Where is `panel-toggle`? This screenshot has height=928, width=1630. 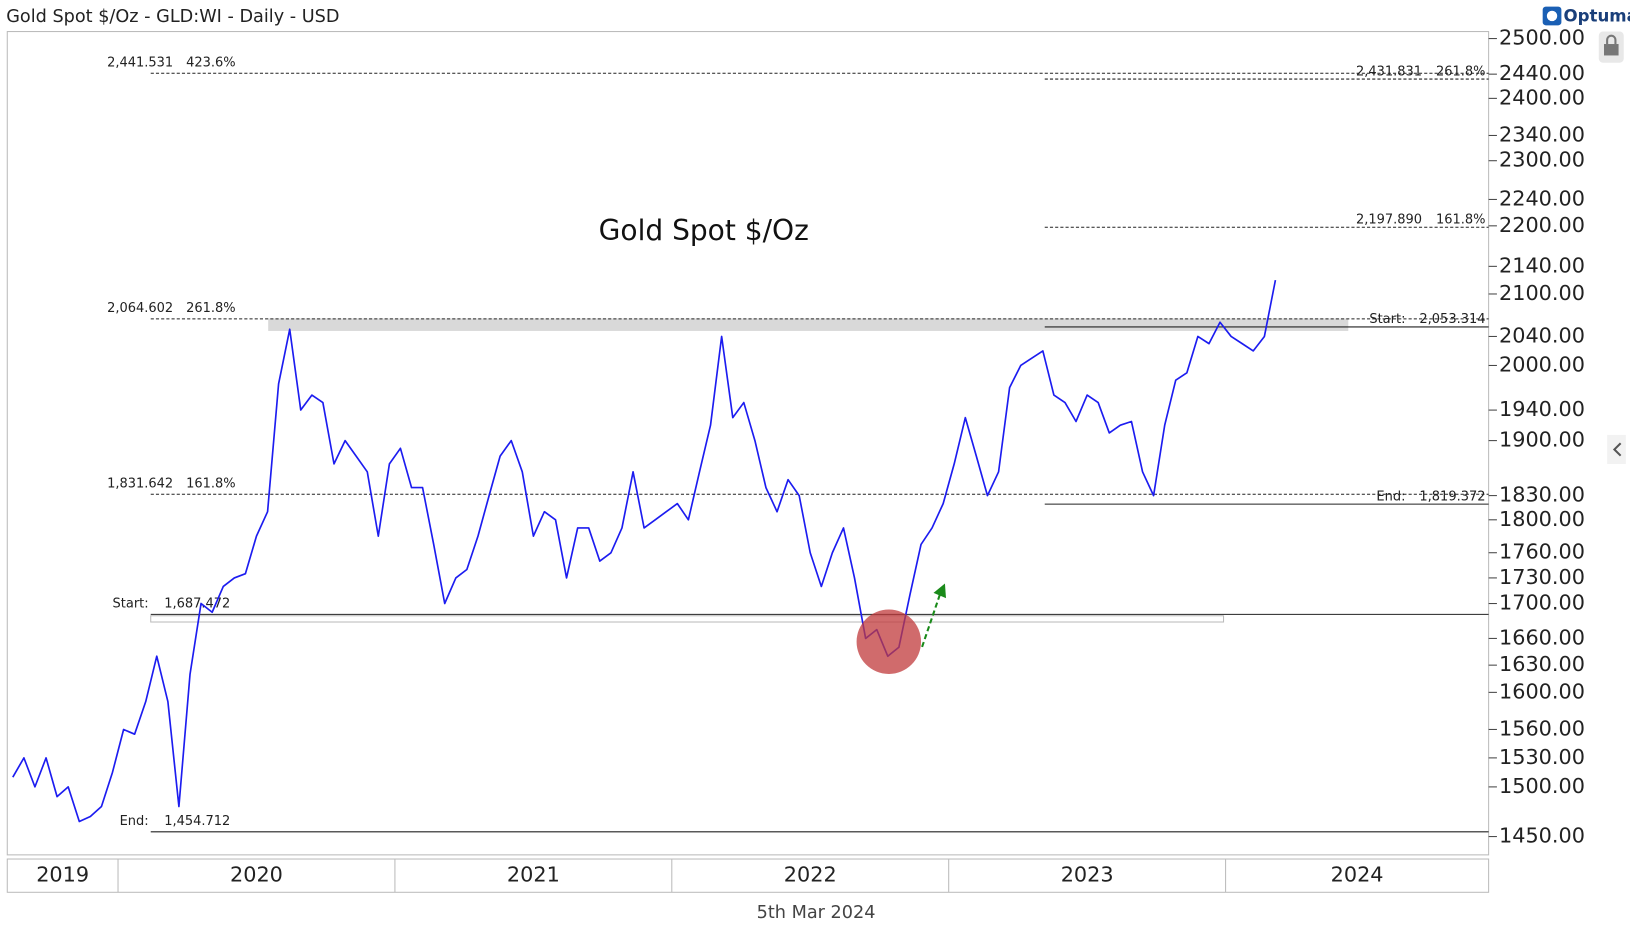
panel-toggle is located at coordinates (1616, 449).